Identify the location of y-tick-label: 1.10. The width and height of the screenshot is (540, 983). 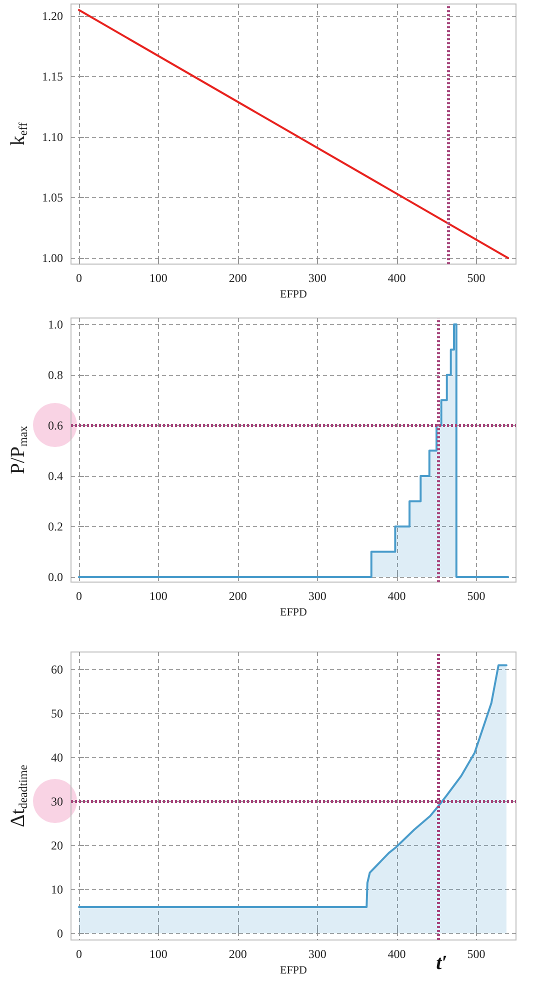
(52, 137).